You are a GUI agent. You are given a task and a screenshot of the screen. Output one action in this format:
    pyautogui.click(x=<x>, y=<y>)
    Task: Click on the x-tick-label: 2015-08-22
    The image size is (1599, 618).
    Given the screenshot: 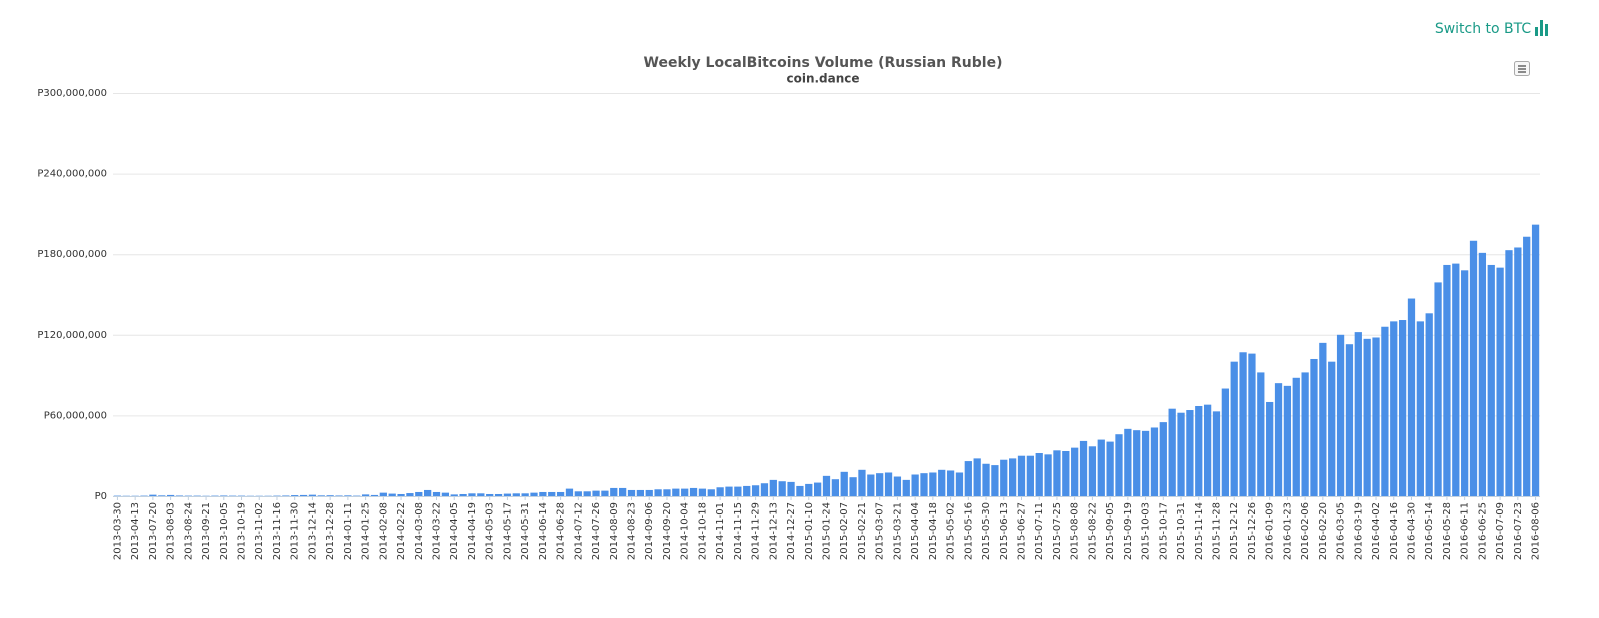 What is the action you would take?
    pyautogui.click(x=1092, y=531)
    